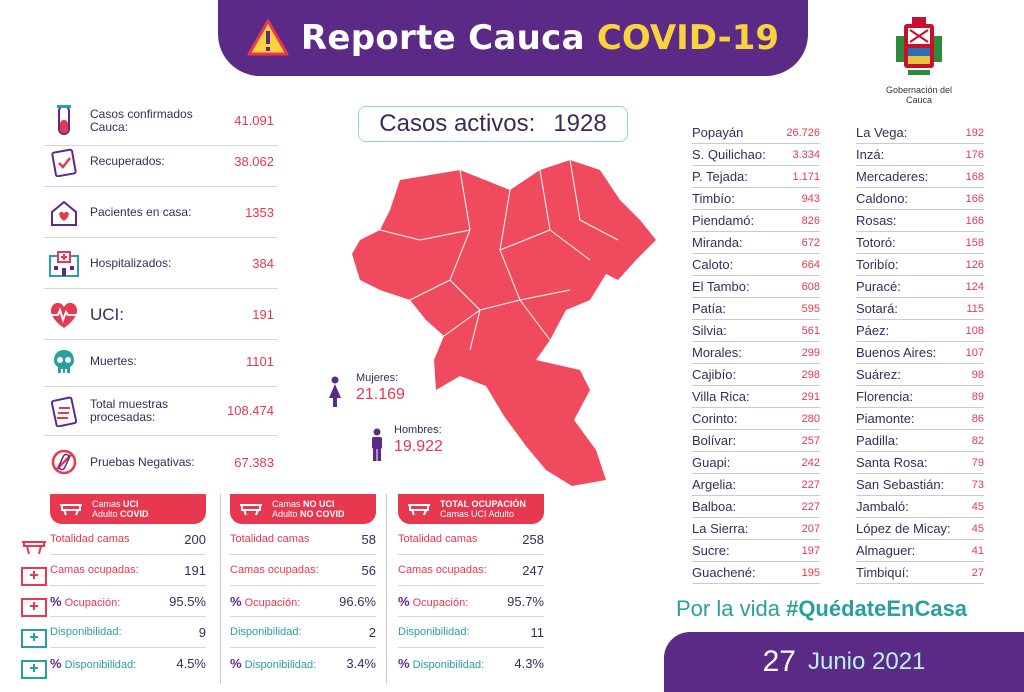 The image size is (1024, 692). I want to click on municipio-value: 107, so click(974, 352).